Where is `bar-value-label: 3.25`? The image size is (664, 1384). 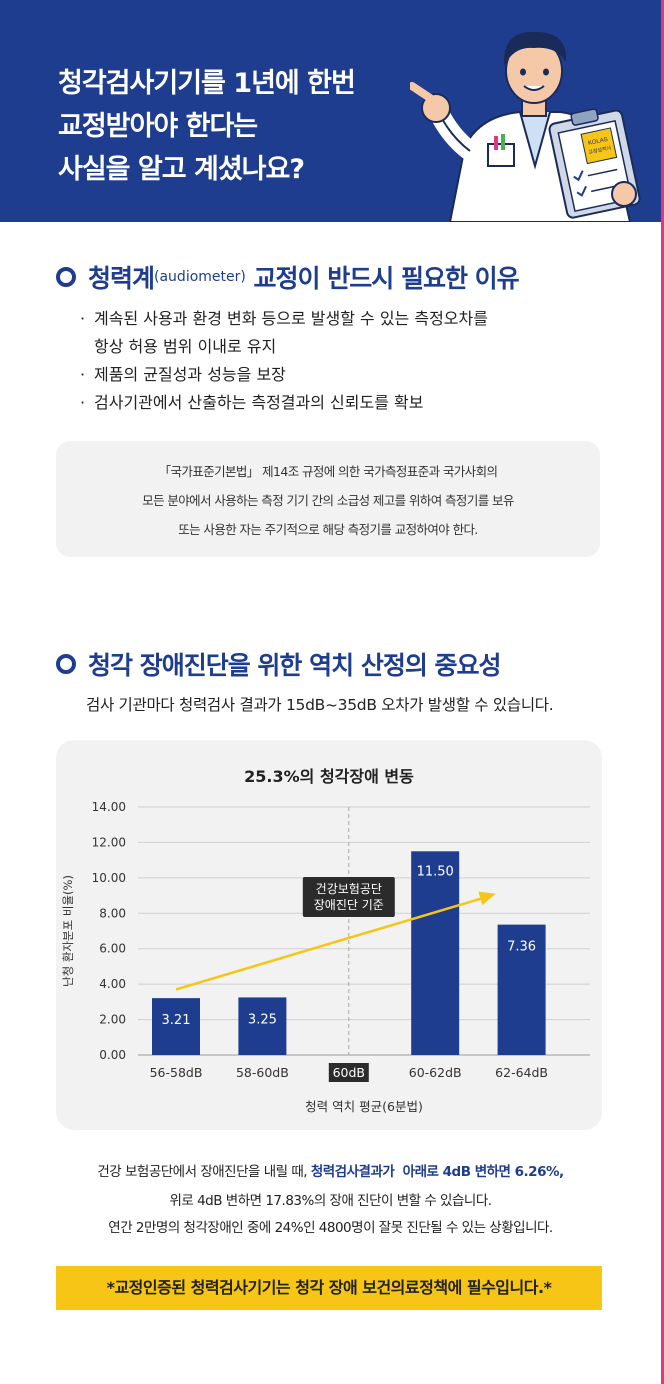
bar-value-label: 3.25 is located at coordinates (262, 1019).